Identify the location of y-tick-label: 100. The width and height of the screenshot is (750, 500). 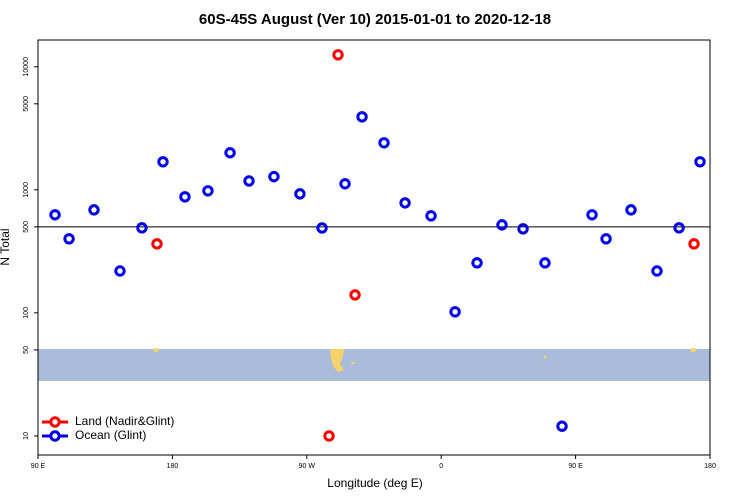
(26, 313).